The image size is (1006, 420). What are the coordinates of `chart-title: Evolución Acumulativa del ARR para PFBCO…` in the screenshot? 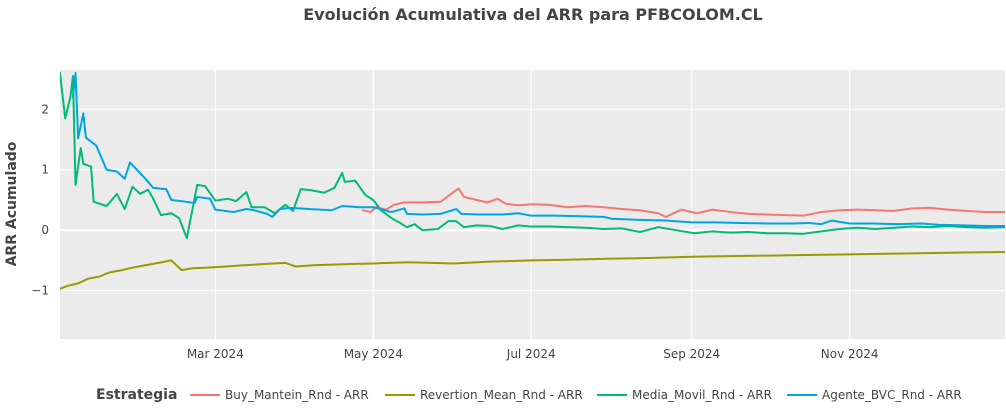 It's located at (533, 14).